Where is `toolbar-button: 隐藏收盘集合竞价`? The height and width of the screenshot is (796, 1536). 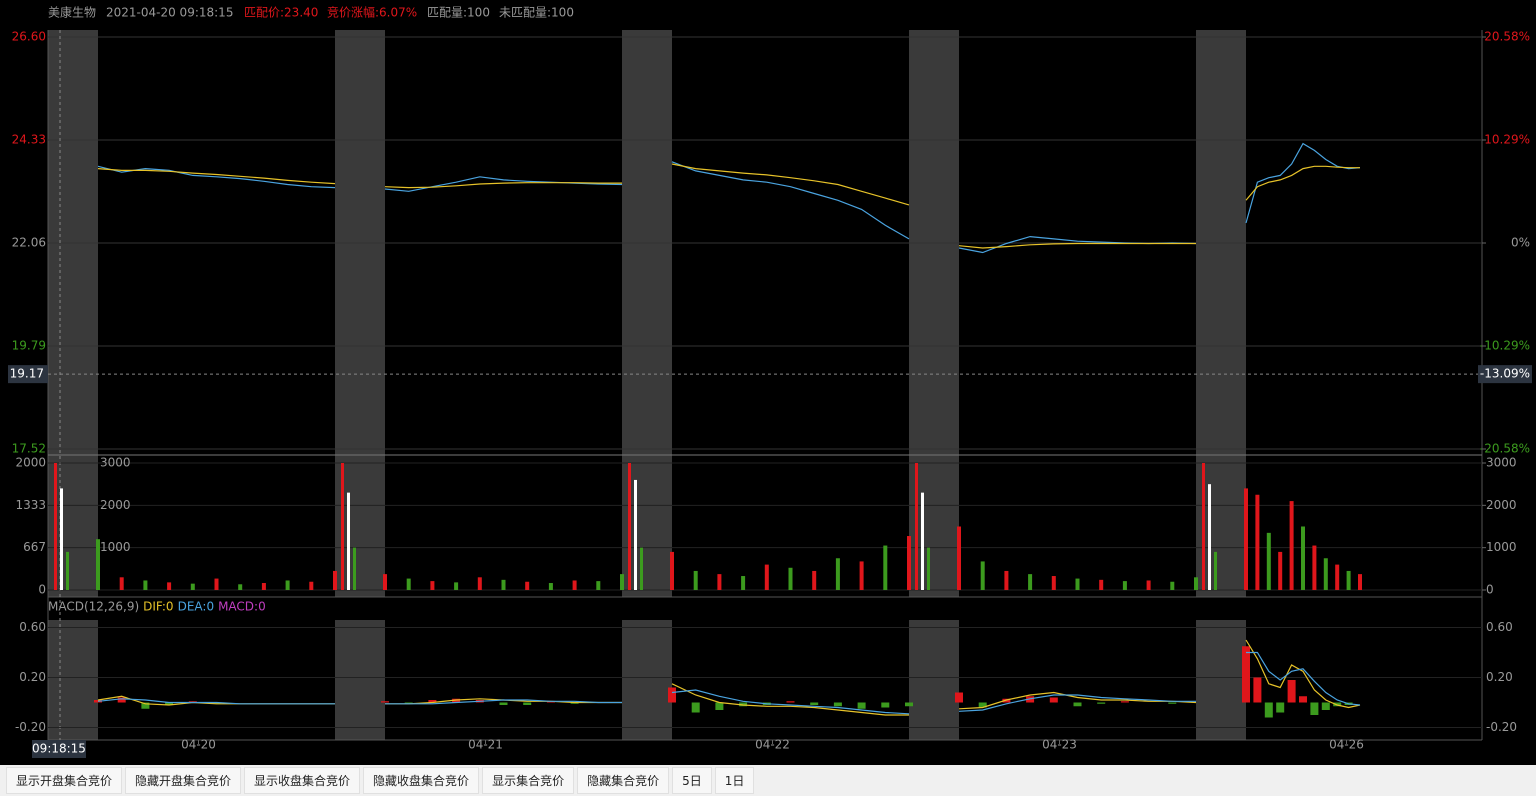 toolbar-button: 隐藏收盘集合竞价 is located at coordinates (421, 780).